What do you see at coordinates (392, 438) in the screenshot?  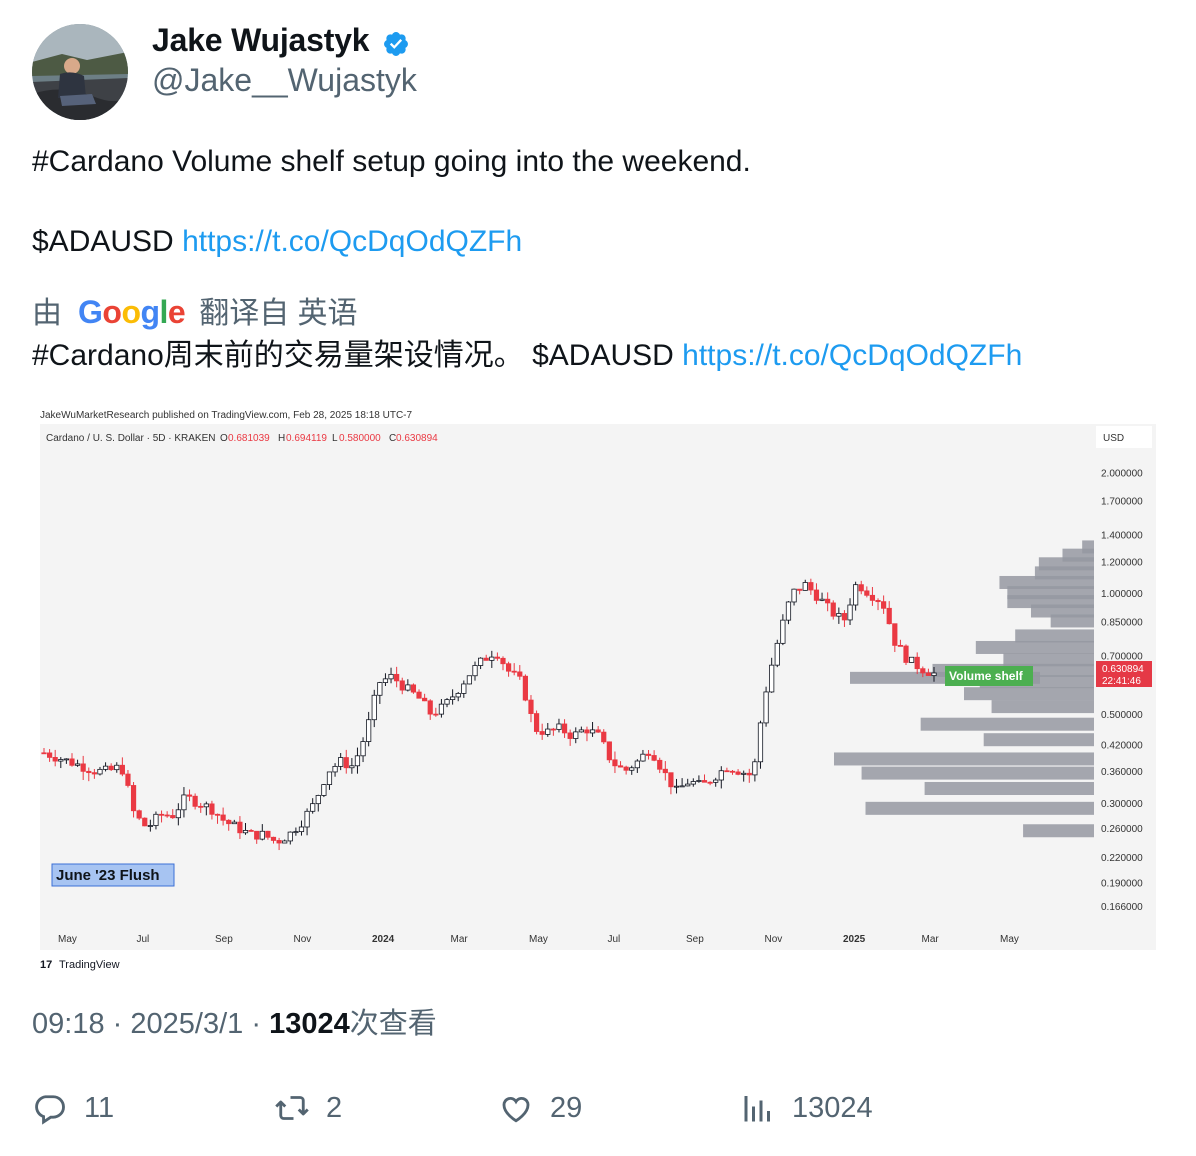 I see `ohlc-c-label: C` at bounding box center [392, 438].